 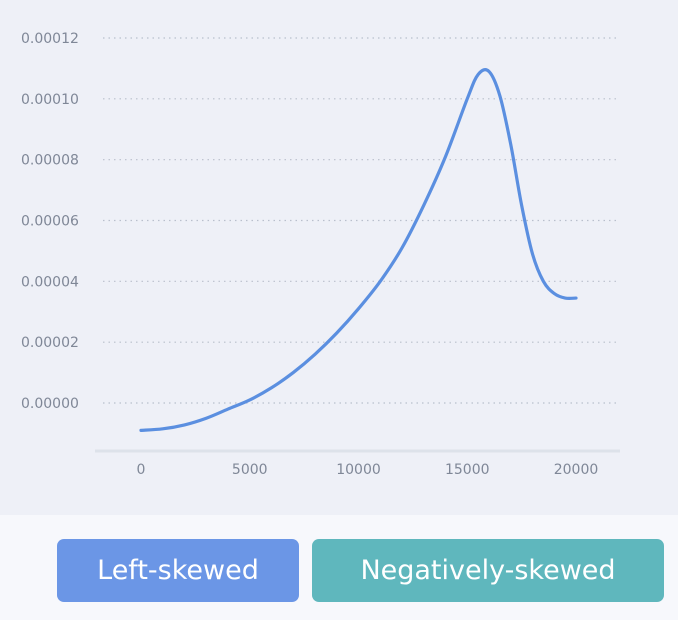 I want to click on negatively-skewed-button: Negatively-skewed, so click(x=488, y=570).